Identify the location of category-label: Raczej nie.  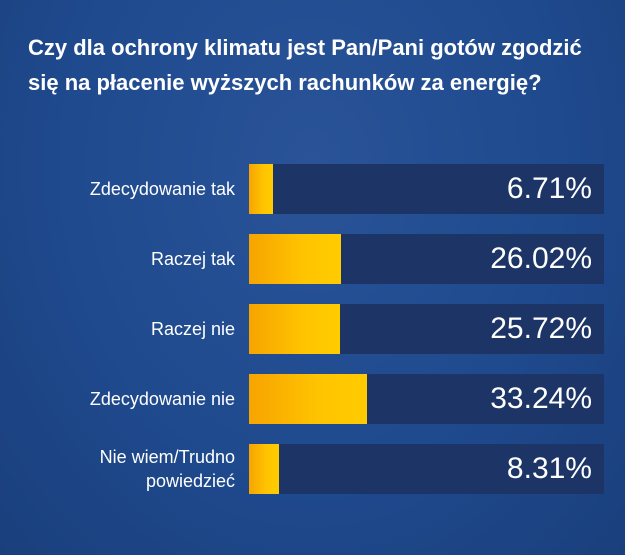
(192, 329).